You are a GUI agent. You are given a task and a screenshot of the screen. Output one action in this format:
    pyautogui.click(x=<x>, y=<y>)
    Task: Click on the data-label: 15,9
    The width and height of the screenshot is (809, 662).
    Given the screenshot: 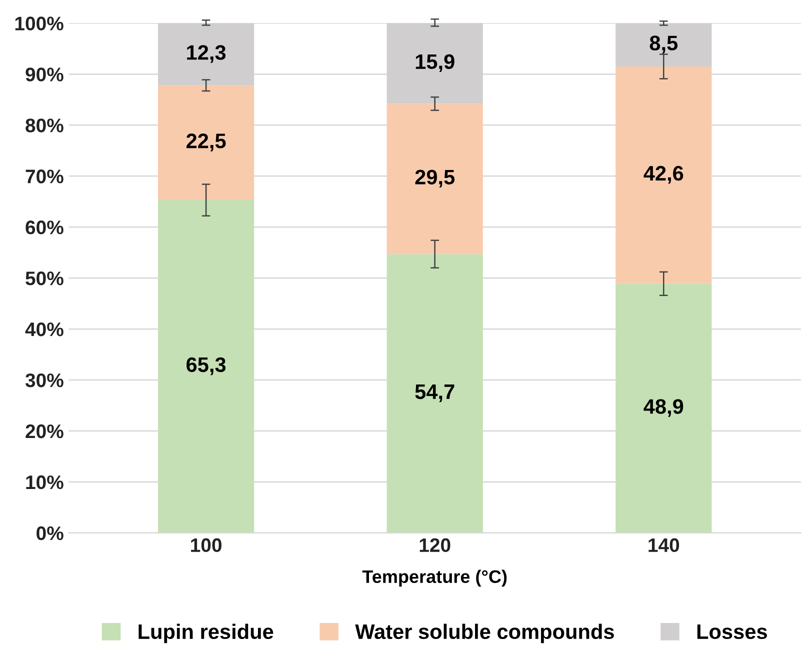 What is the action you would take?
    pyautogui.click(x=435, y=63)
    